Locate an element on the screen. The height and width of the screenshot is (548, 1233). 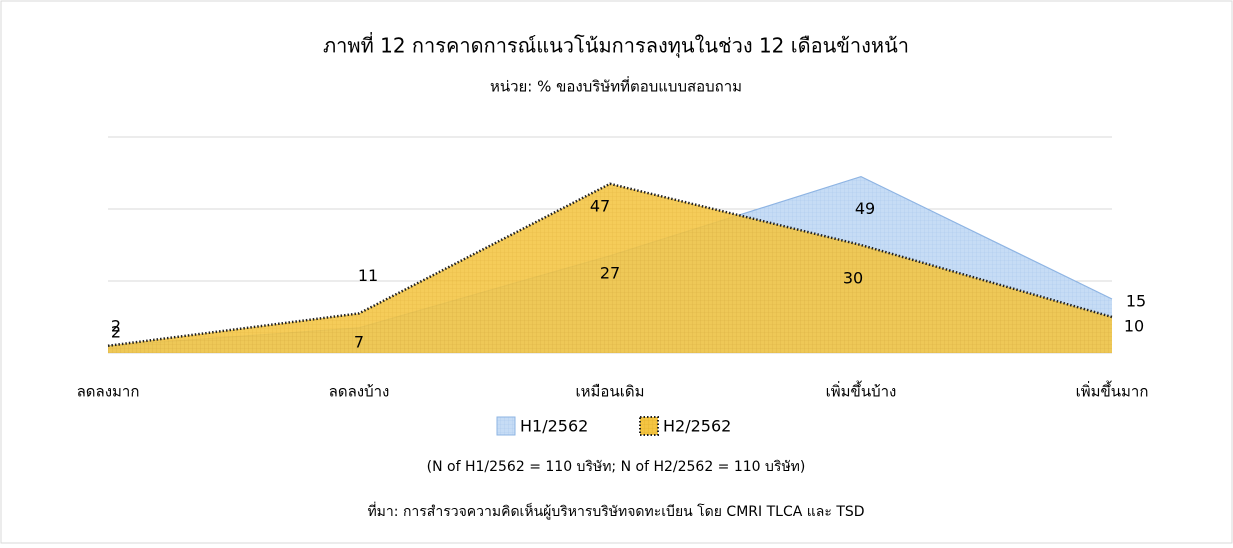
data-label: 27 is located at coordinates (610, 272).